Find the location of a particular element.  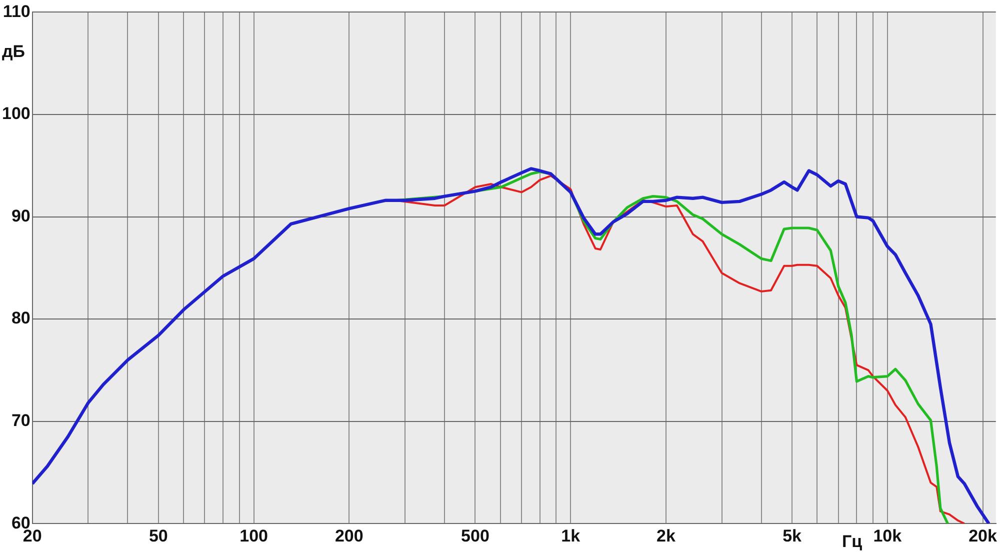

y-tick-label: 80 is located at coordinates (20, 318).